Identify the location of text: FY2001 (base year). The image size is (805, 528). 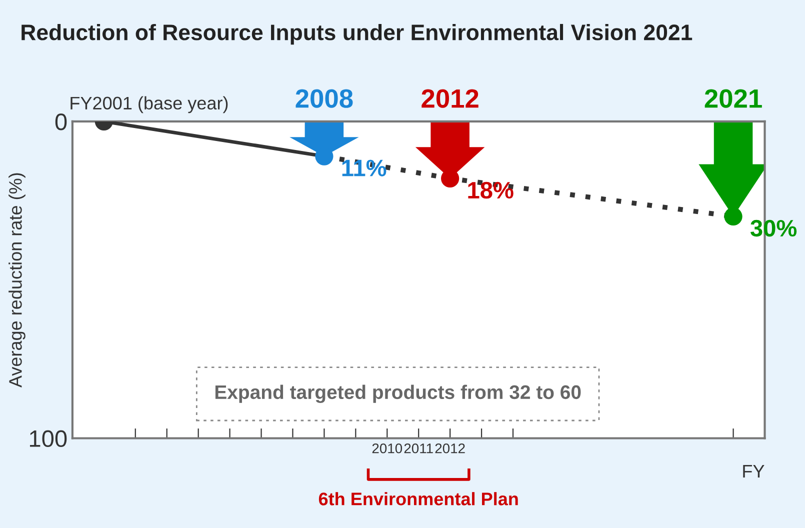
(149, 105).